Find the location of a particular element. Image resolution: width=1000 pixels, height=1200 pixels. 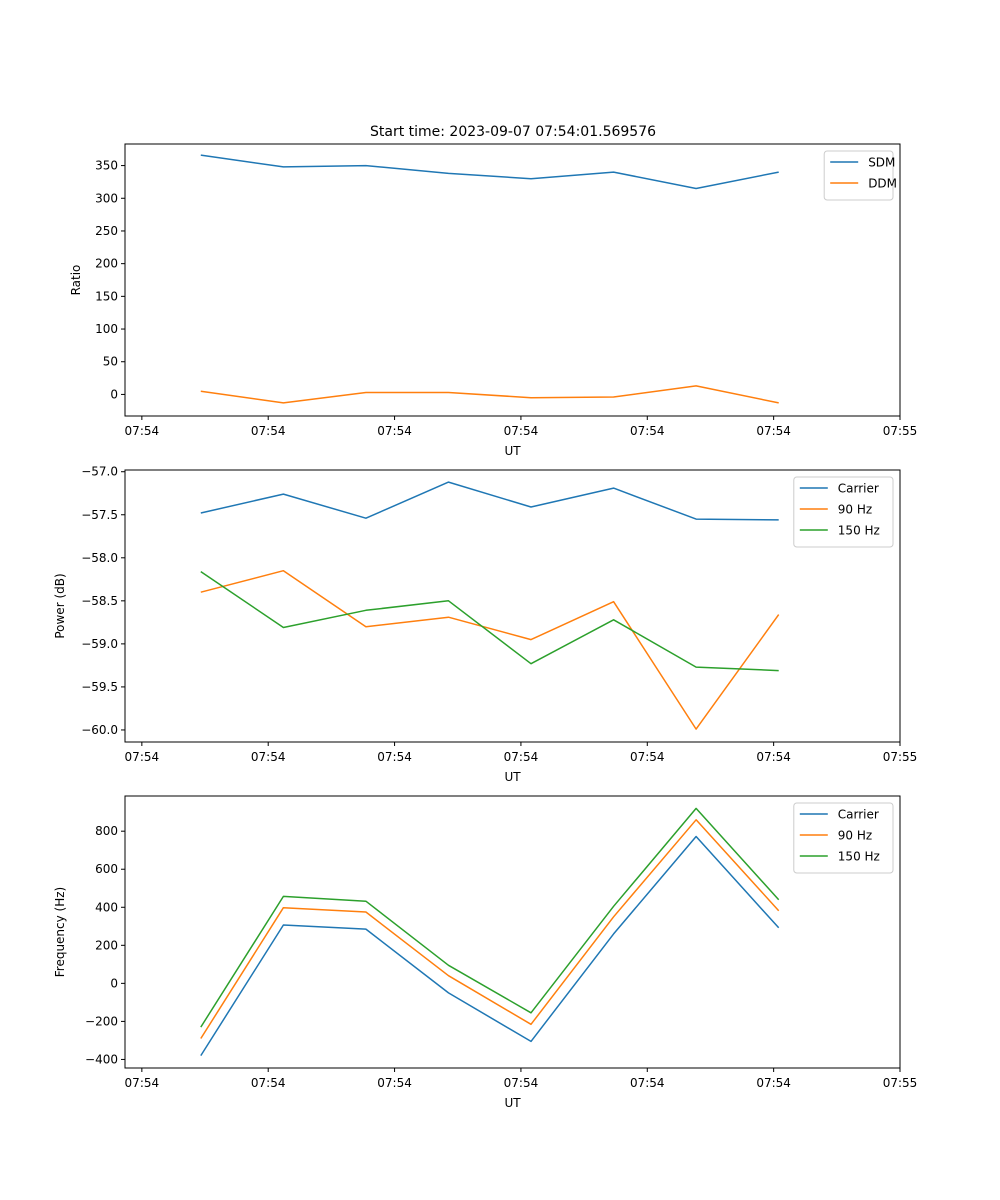

frequency-y-tick-label: −400 is located at coordinates (101, 1059).